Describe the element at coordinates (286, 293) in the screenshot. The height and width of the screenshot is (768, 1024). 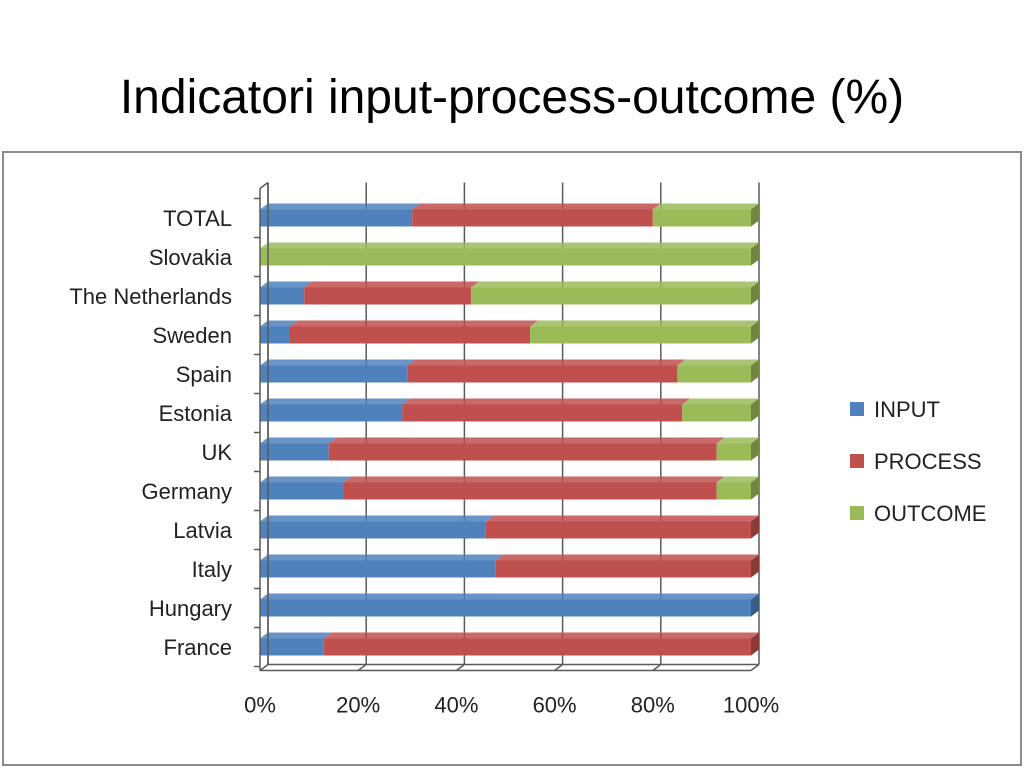
I see `bar-the-netherlands-input` at that location.